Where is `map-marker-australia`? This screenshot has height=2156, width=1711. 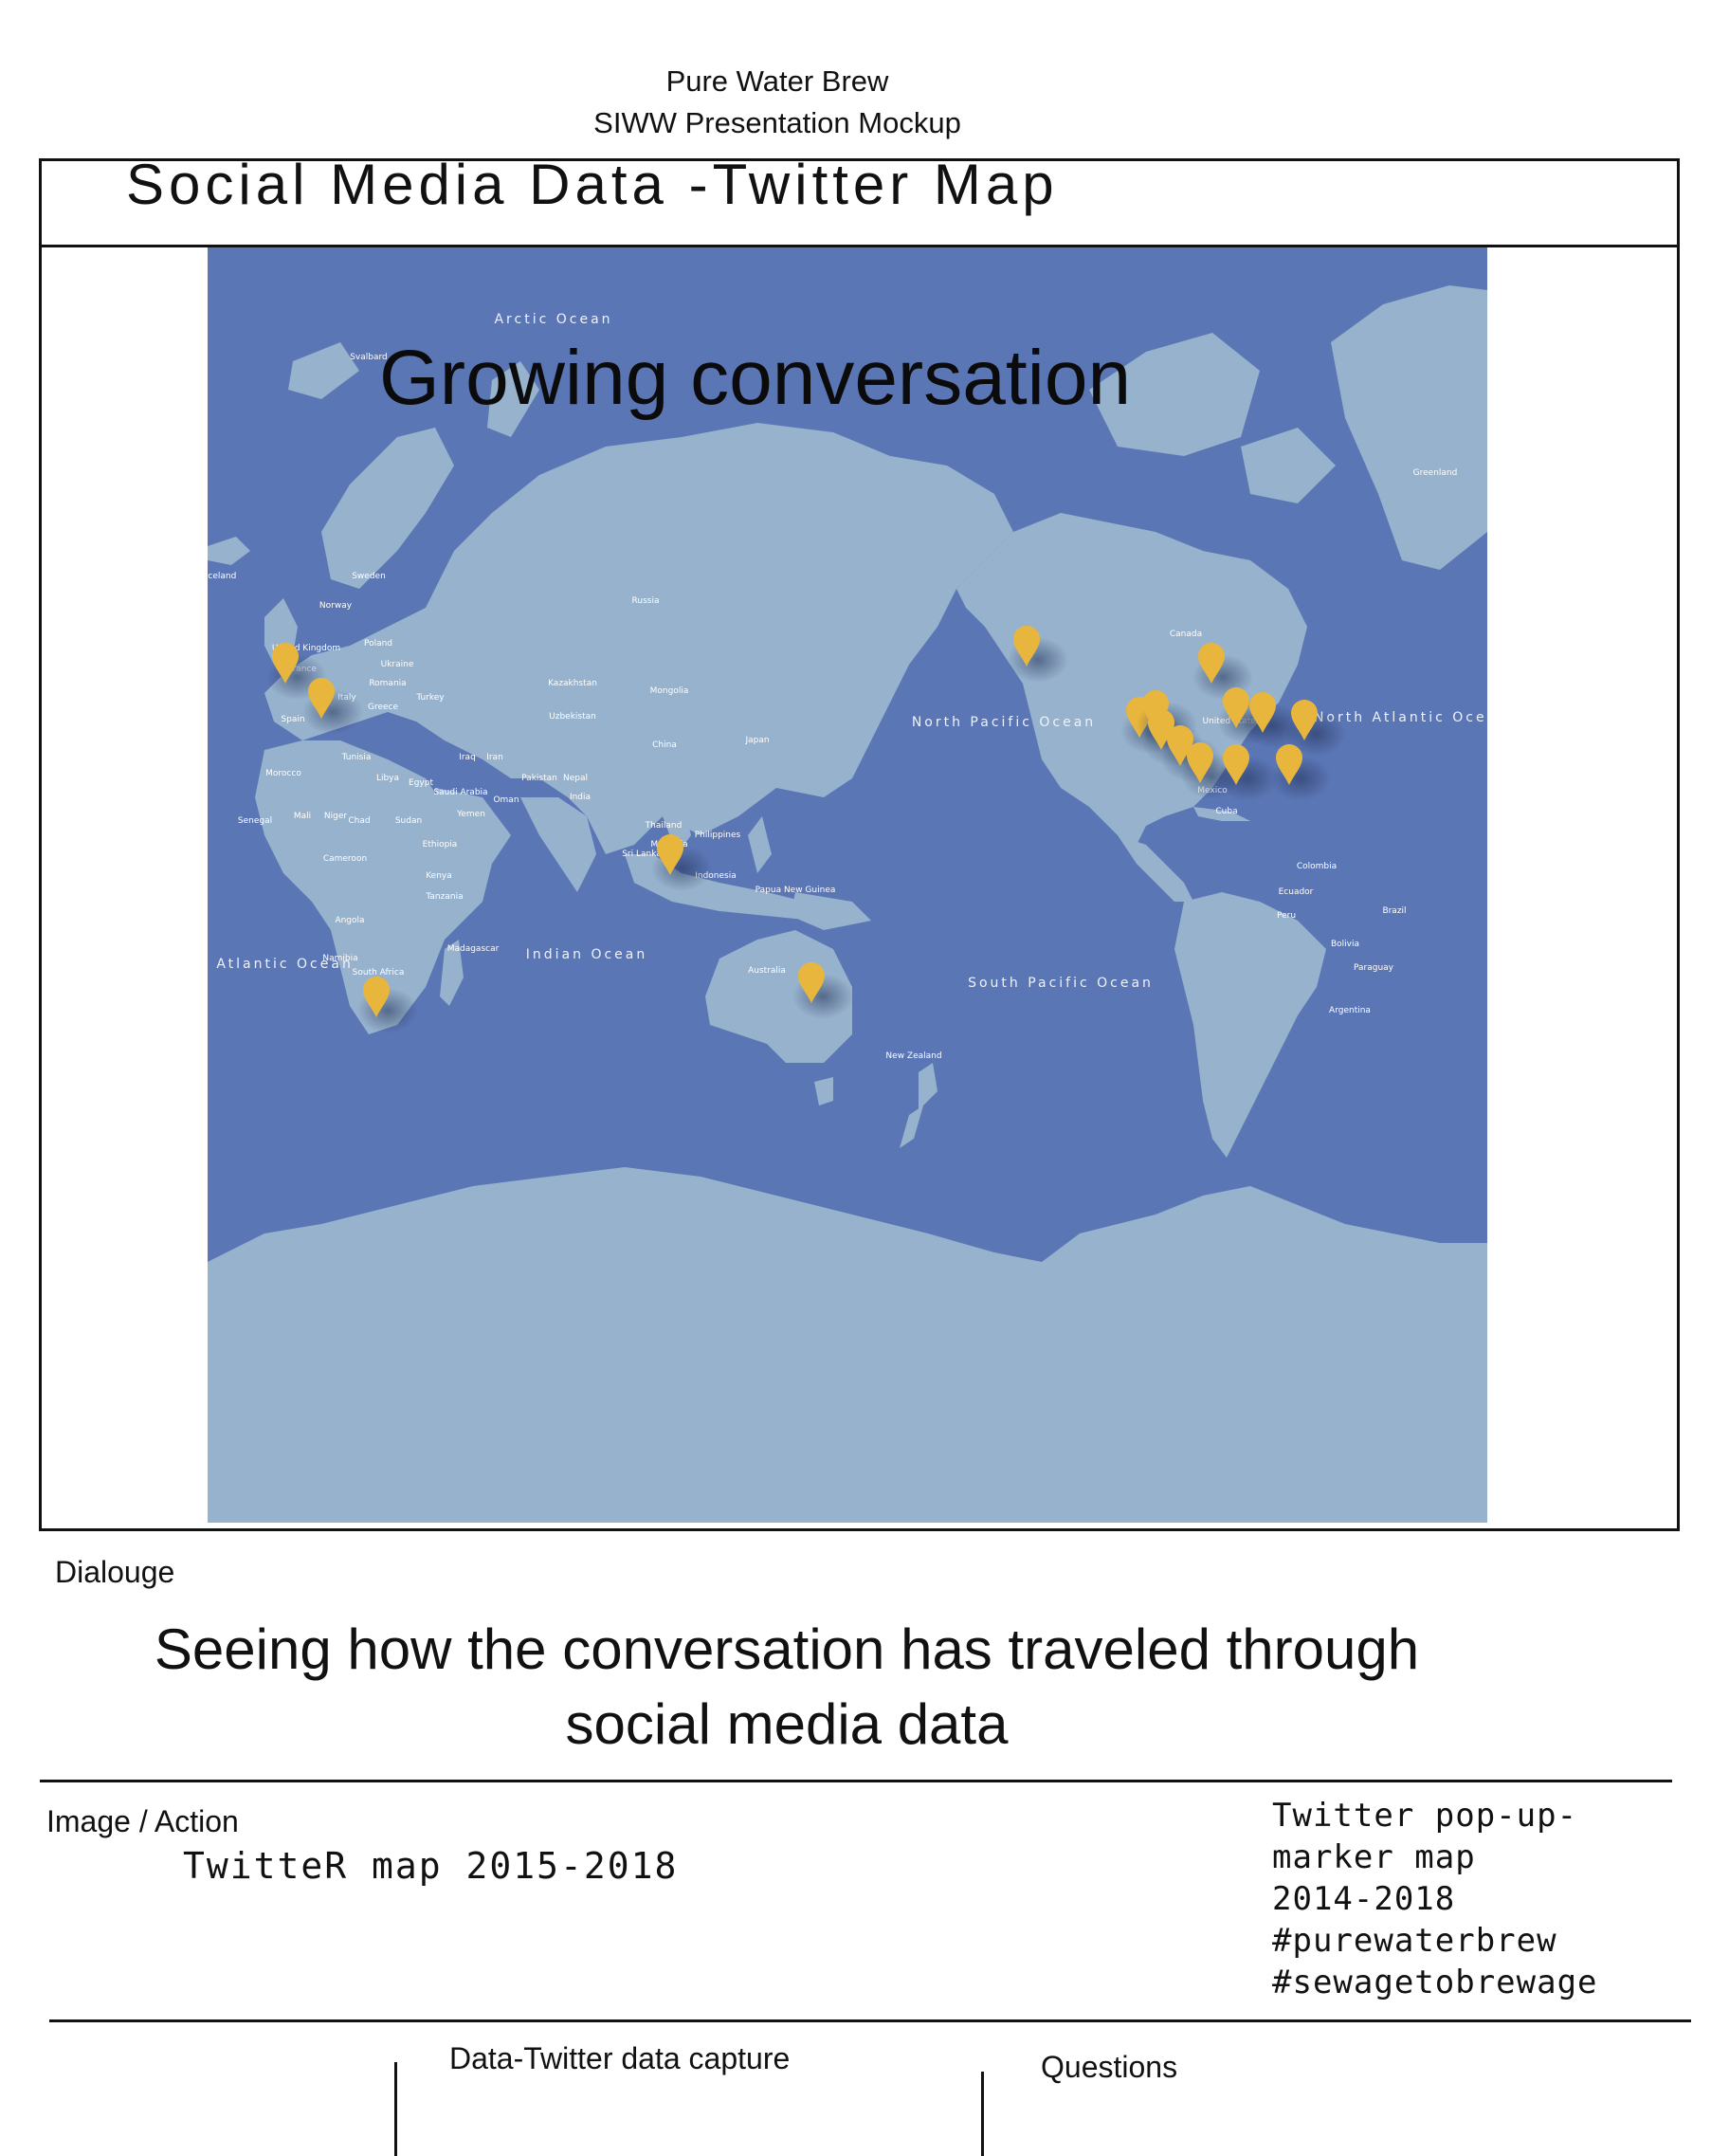 map-marker-australia is located at coordinates (823, 990).